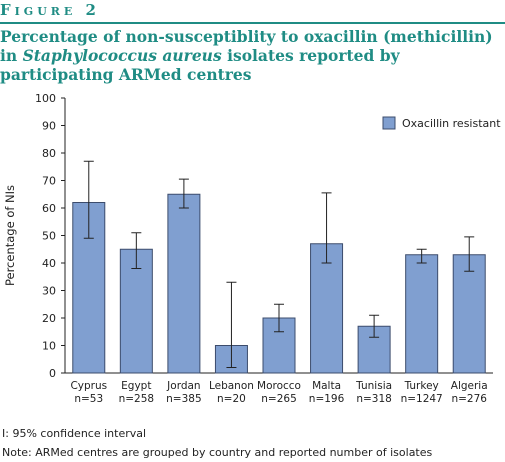 The width and height of the screenshot is (505, 462). Describe the element at coordinates (373, 386) in the screenshot. I see `x-tick-label: Tunisia` at that location.